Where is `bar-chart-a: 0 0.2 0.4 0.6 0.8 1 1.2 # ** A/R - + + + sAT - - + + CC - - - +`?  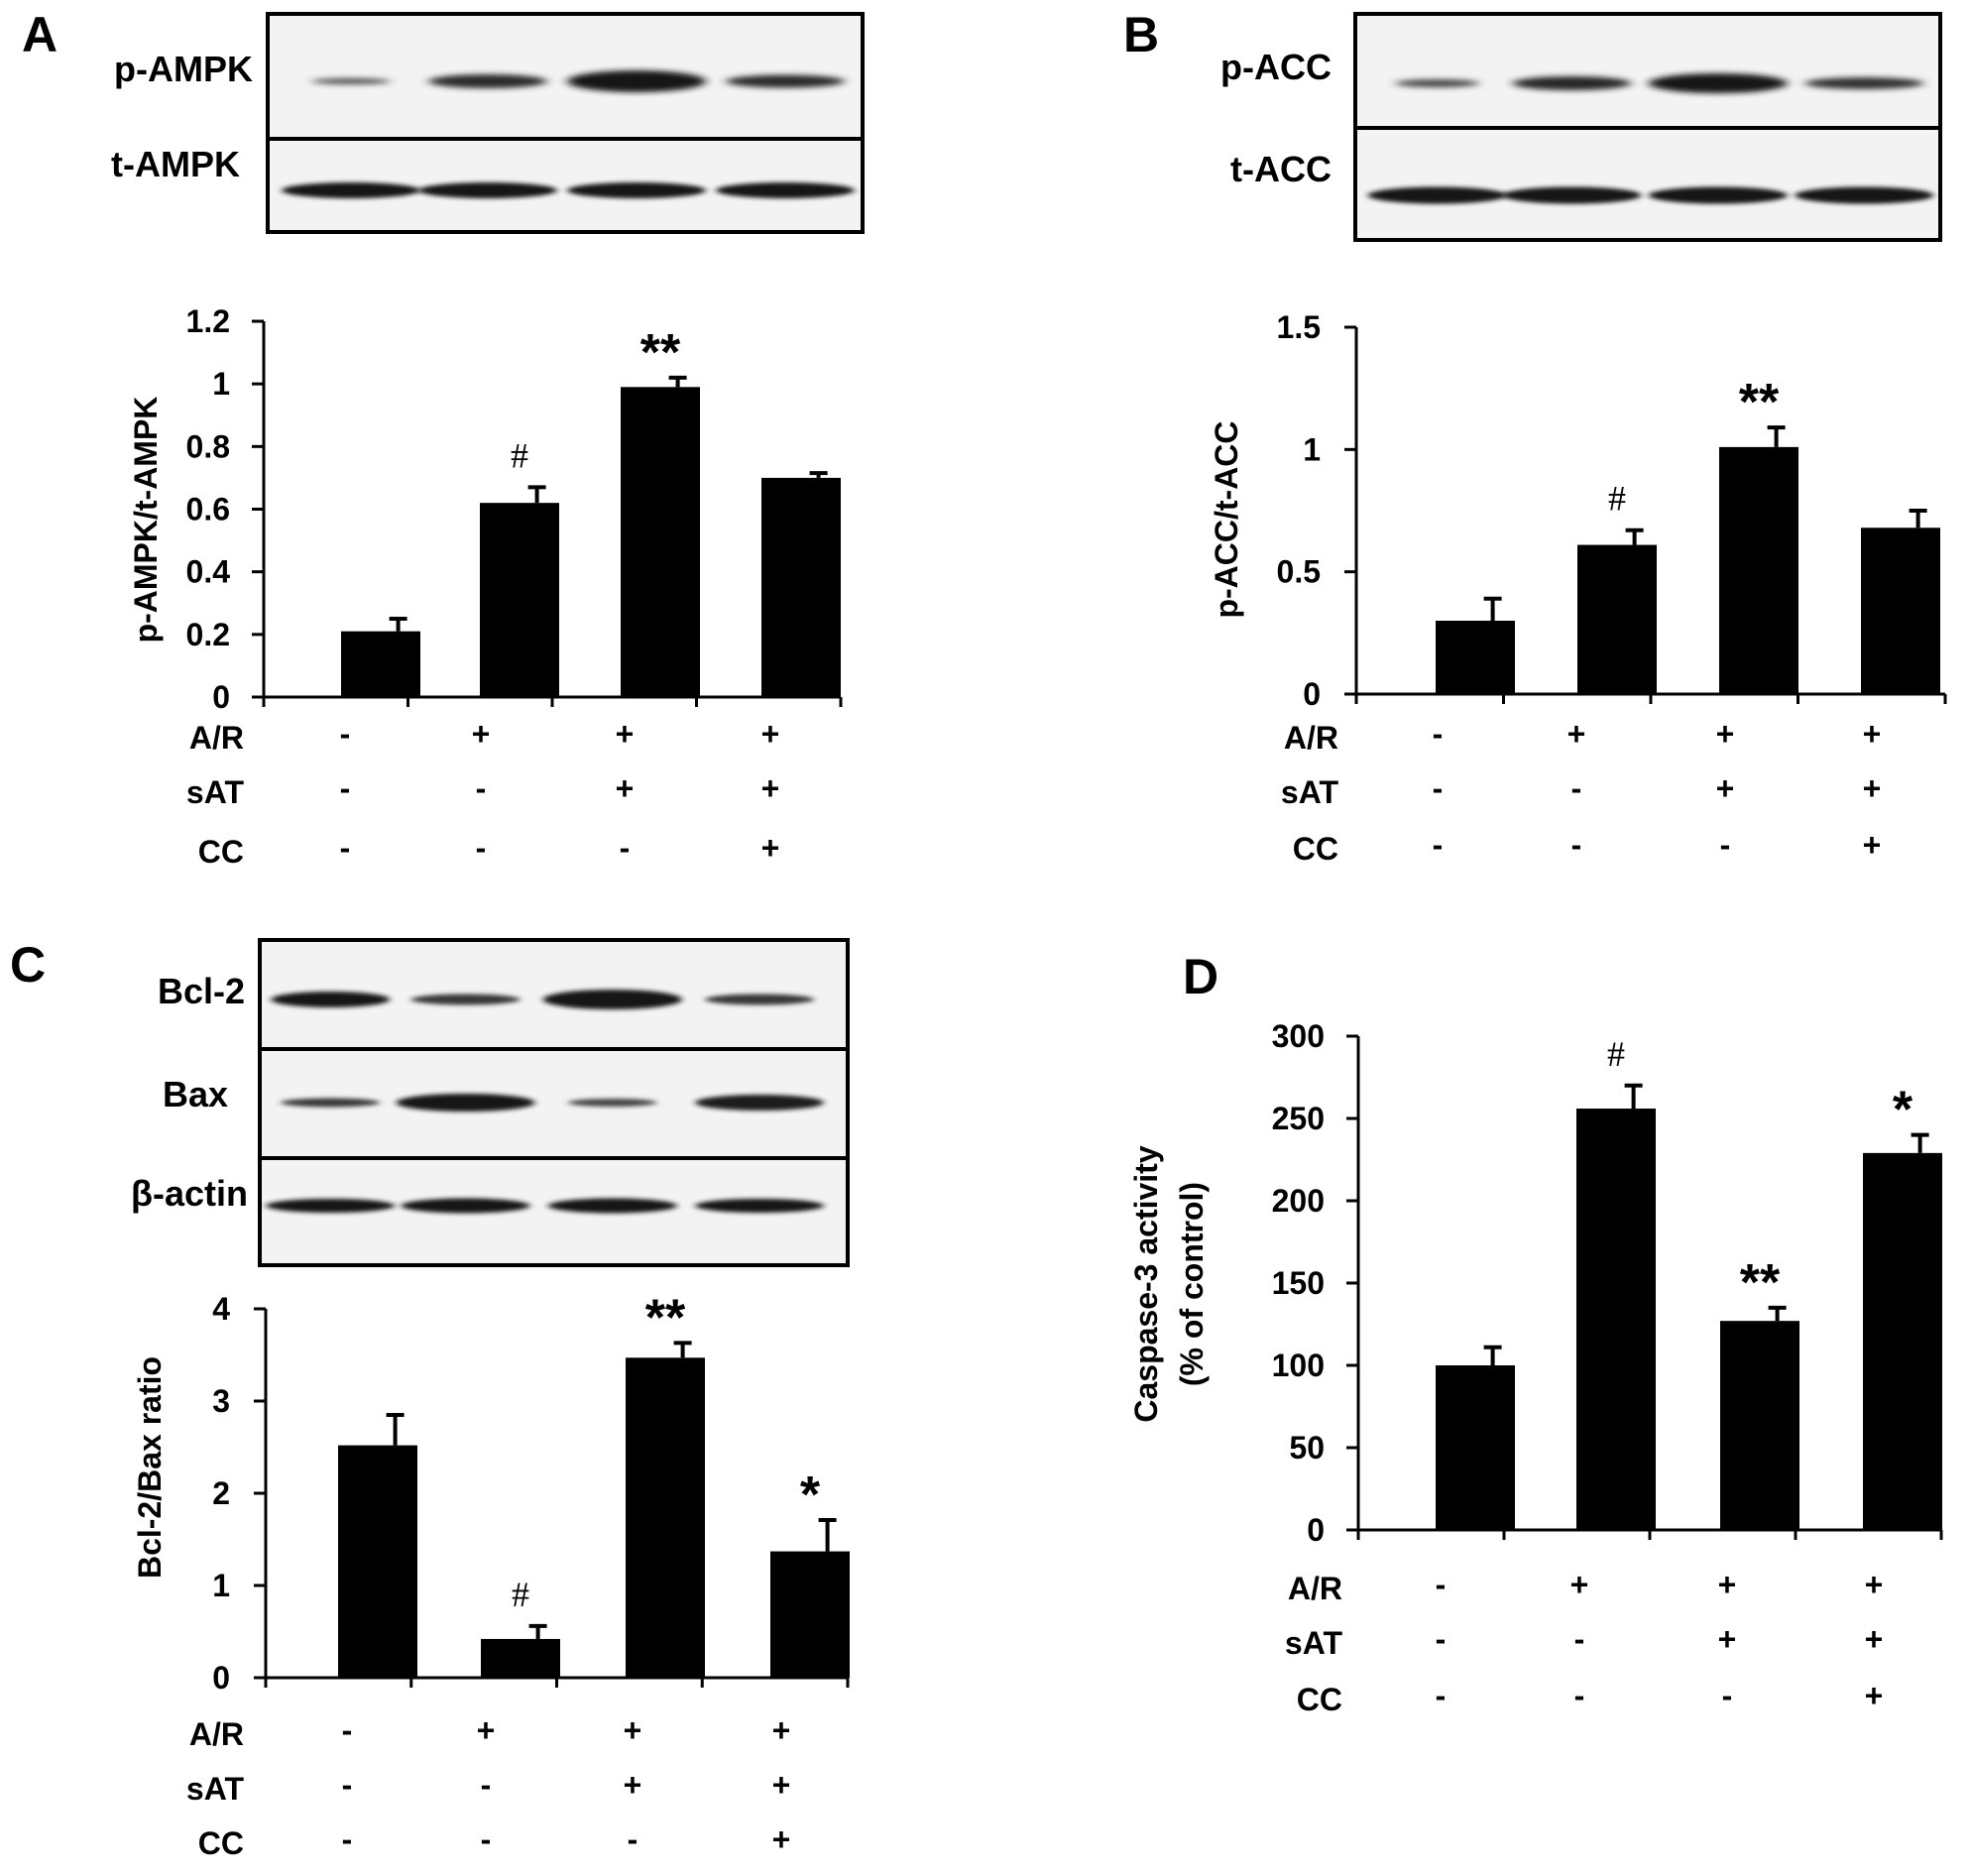 bar-chart-a: 0 0.2 0.4 0.6 0.8 1 1.2 # ** A/R - + + + sAT - - + + CC - - - + is located at coordinates (514, 586).